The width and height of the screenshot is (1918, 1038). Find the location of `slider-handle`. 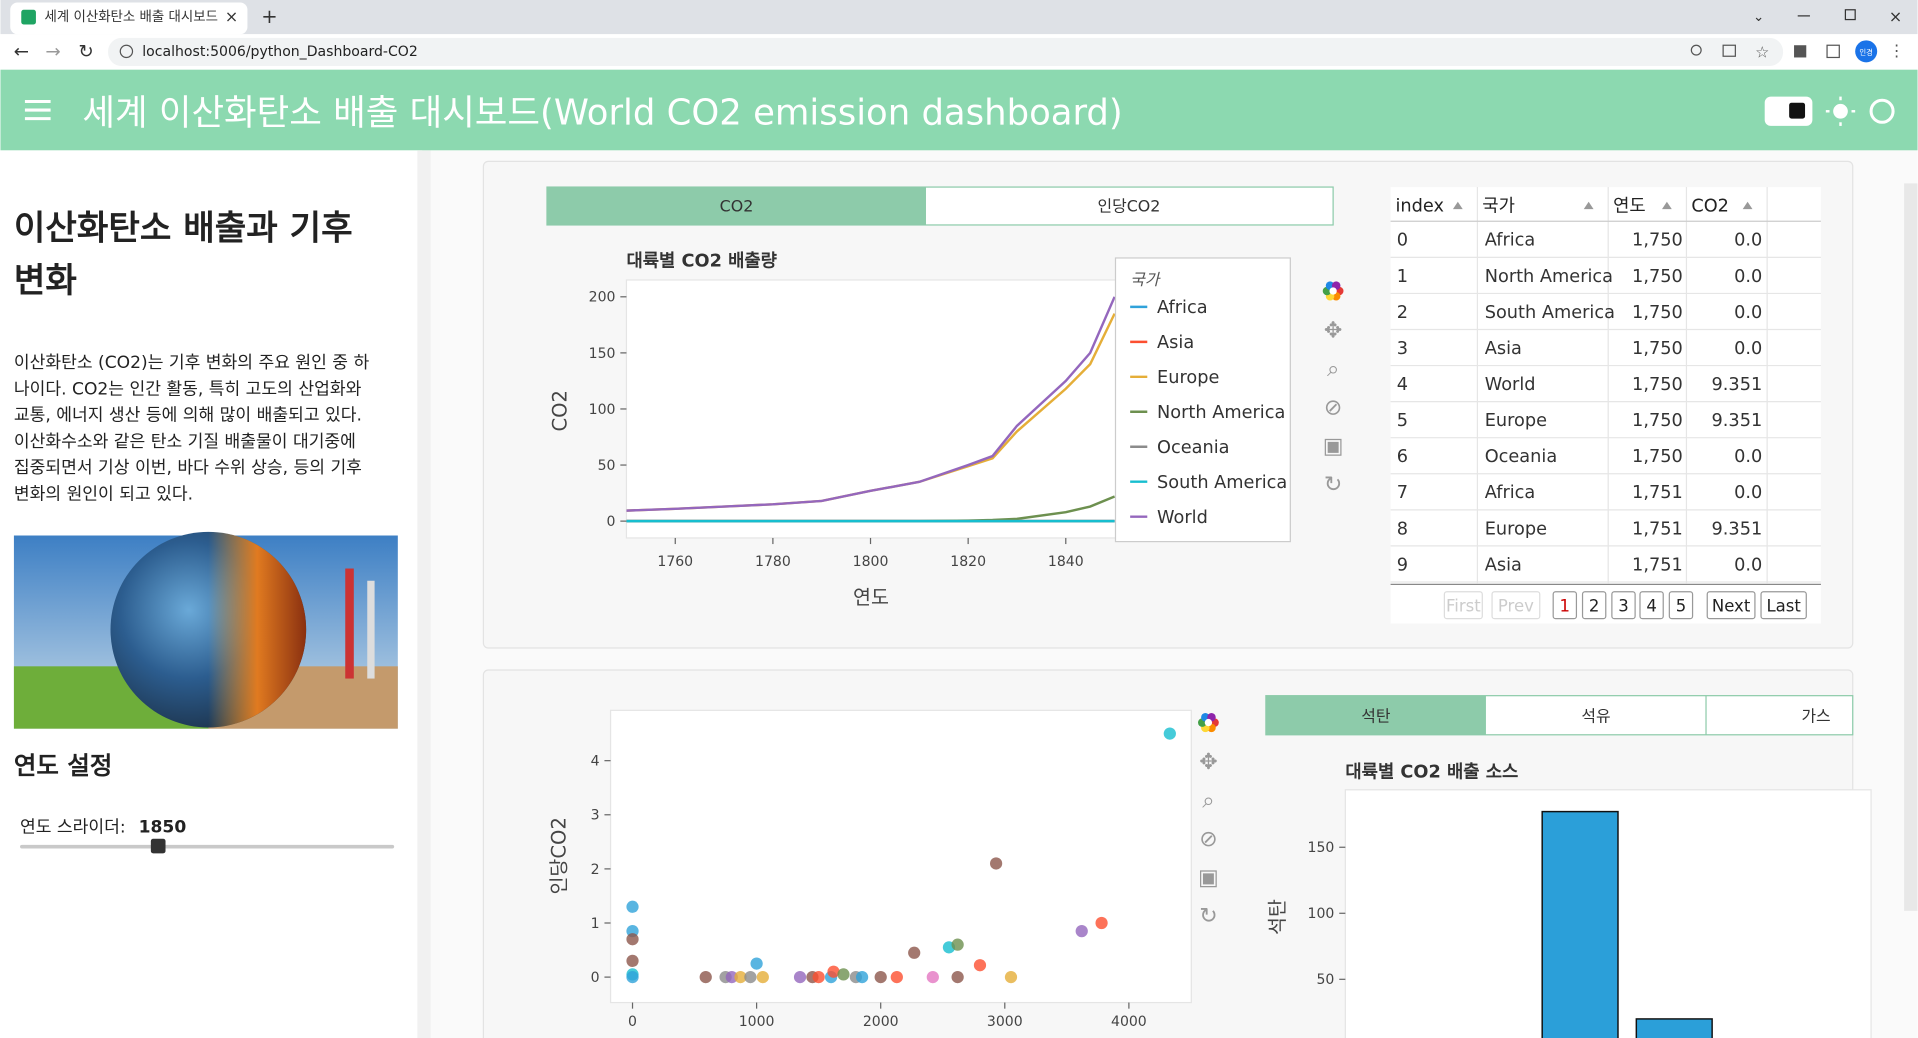

slider-handle is located at coordinates (158, 846).